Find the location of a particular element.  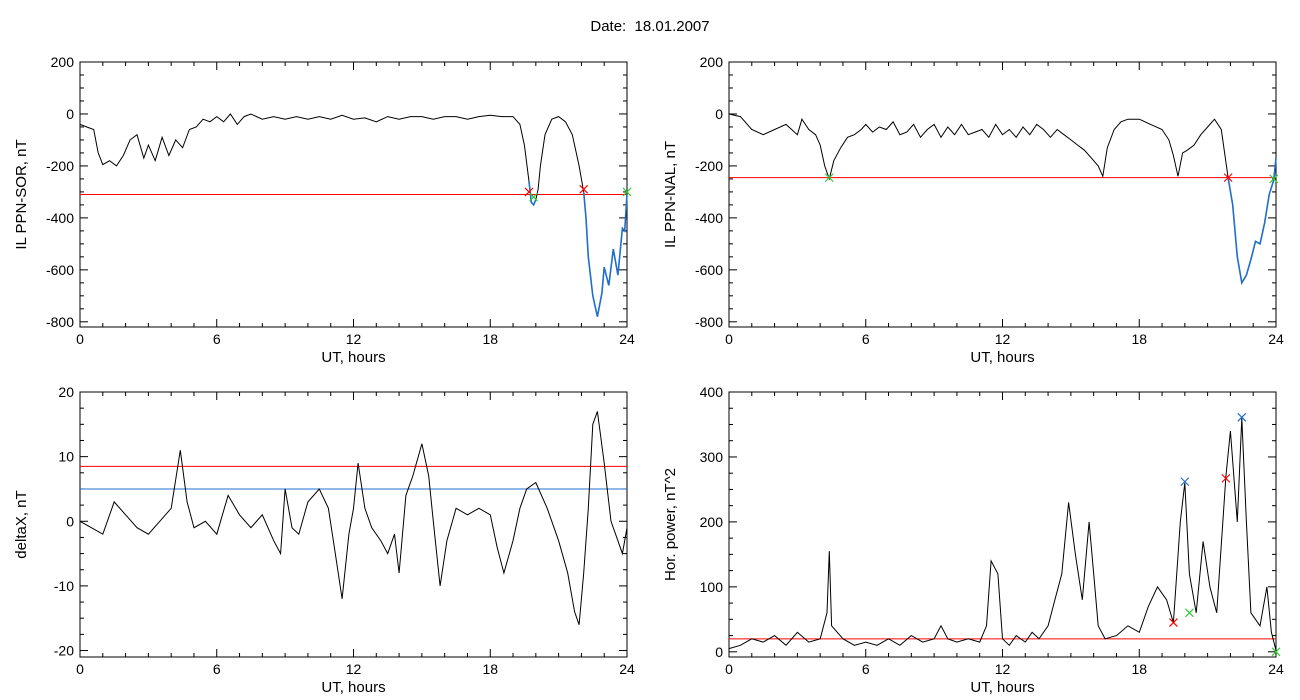

y-axis-label: Hor. power, nT^2 is located at coordinates (670, 524).